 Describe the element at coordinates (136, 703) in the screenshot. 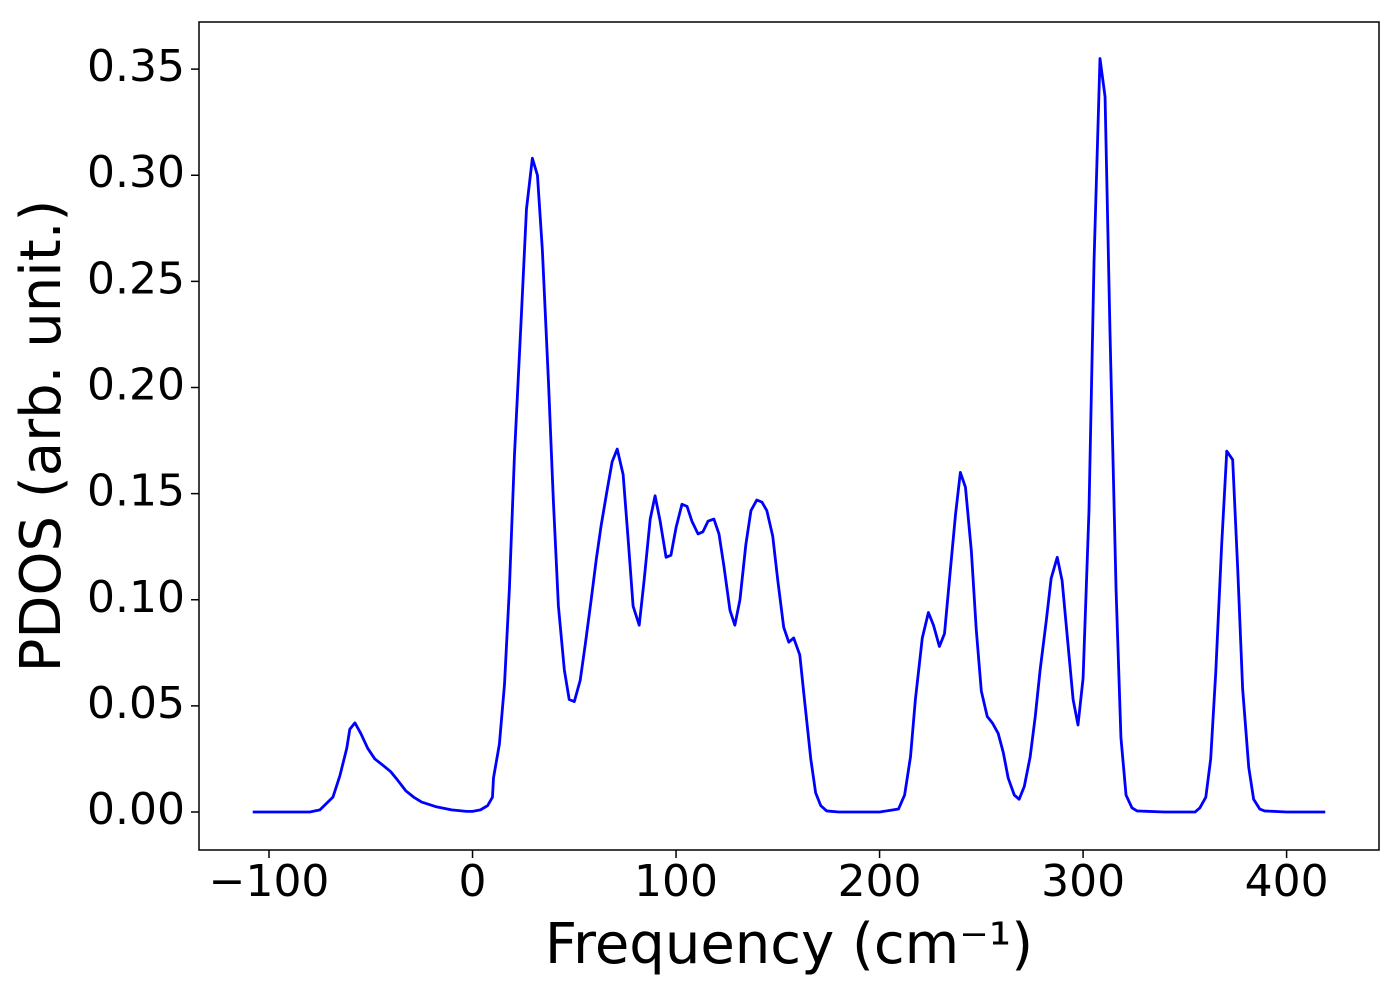

I see `y-tick-label: 0.05` at that location.